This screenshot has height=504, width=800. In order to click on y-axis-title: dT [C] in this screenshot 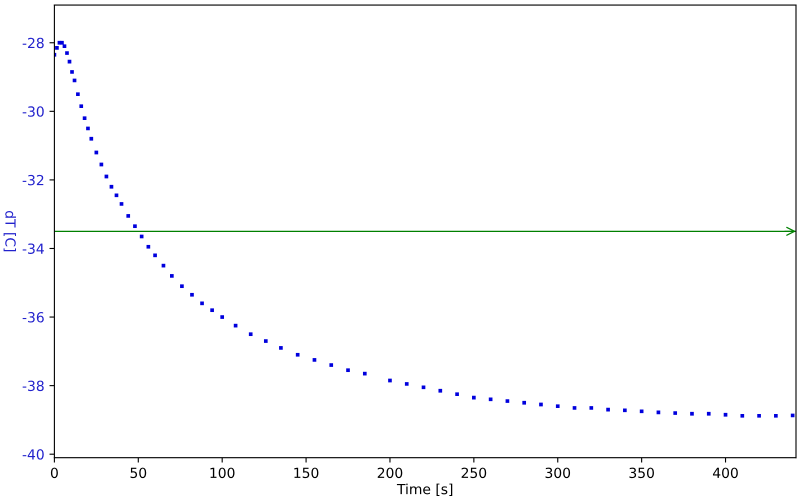, I will do `click(10, 231)`.